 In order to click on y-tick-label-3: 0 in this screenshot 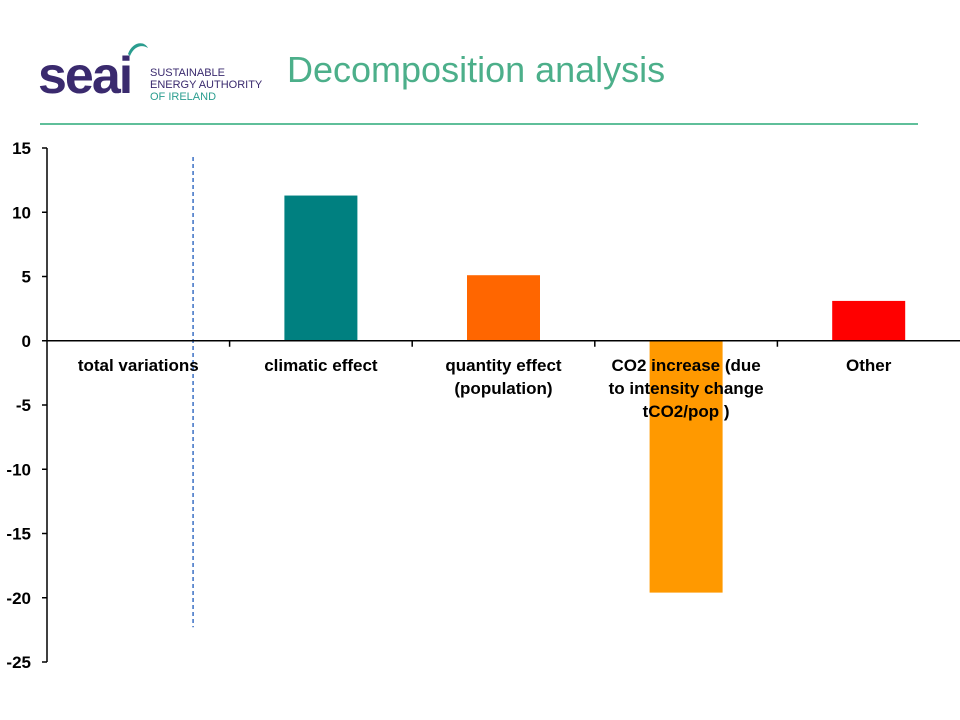, I will do `click(26, 341)`.